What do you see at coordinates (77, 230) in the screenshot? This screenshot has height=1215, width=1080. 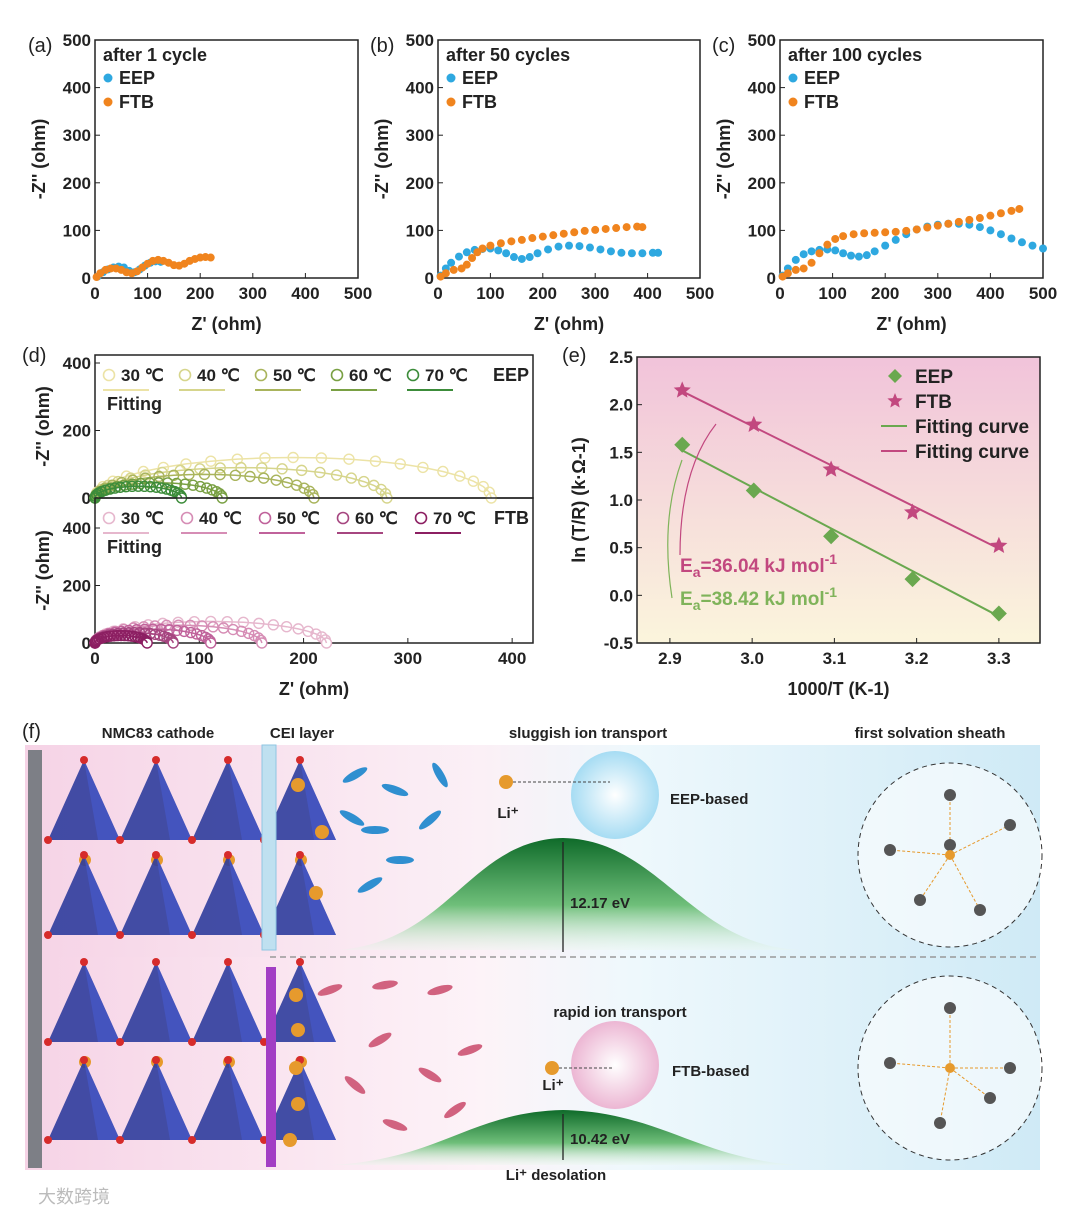 I see `y-tick-label: 100` at bounding box center [77, 230].